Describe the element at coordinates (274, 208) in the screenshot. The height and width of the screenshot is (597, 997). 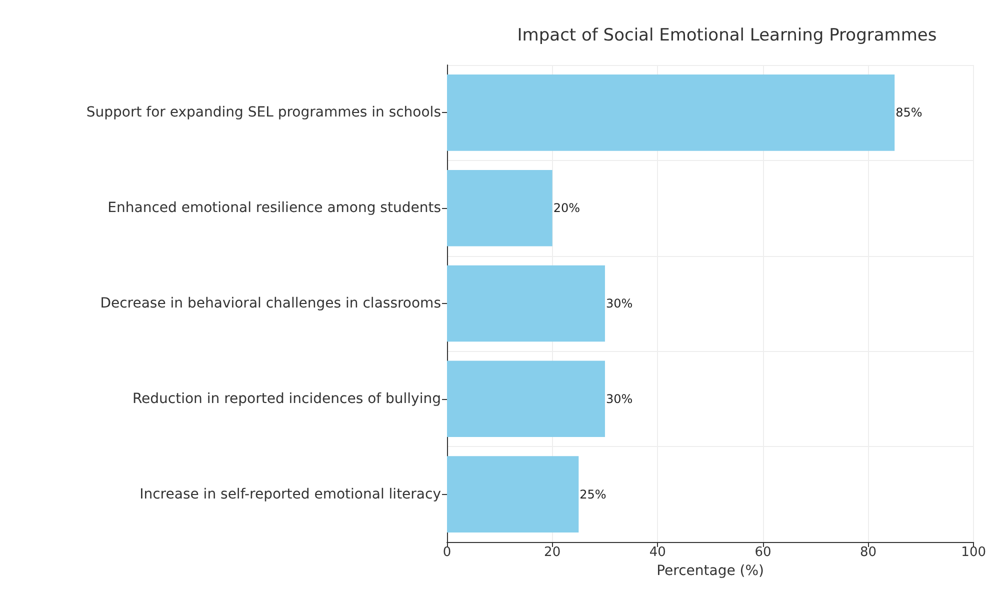
I see `y-tick-label: Enhanced emotional resilience among students` at that location.